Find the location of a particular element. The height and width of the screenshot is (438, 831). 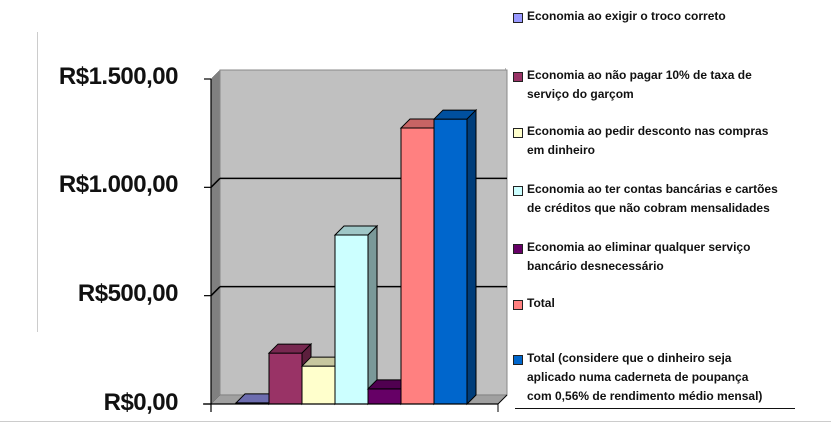

faint-border-left is located at coordinates (37, 182).